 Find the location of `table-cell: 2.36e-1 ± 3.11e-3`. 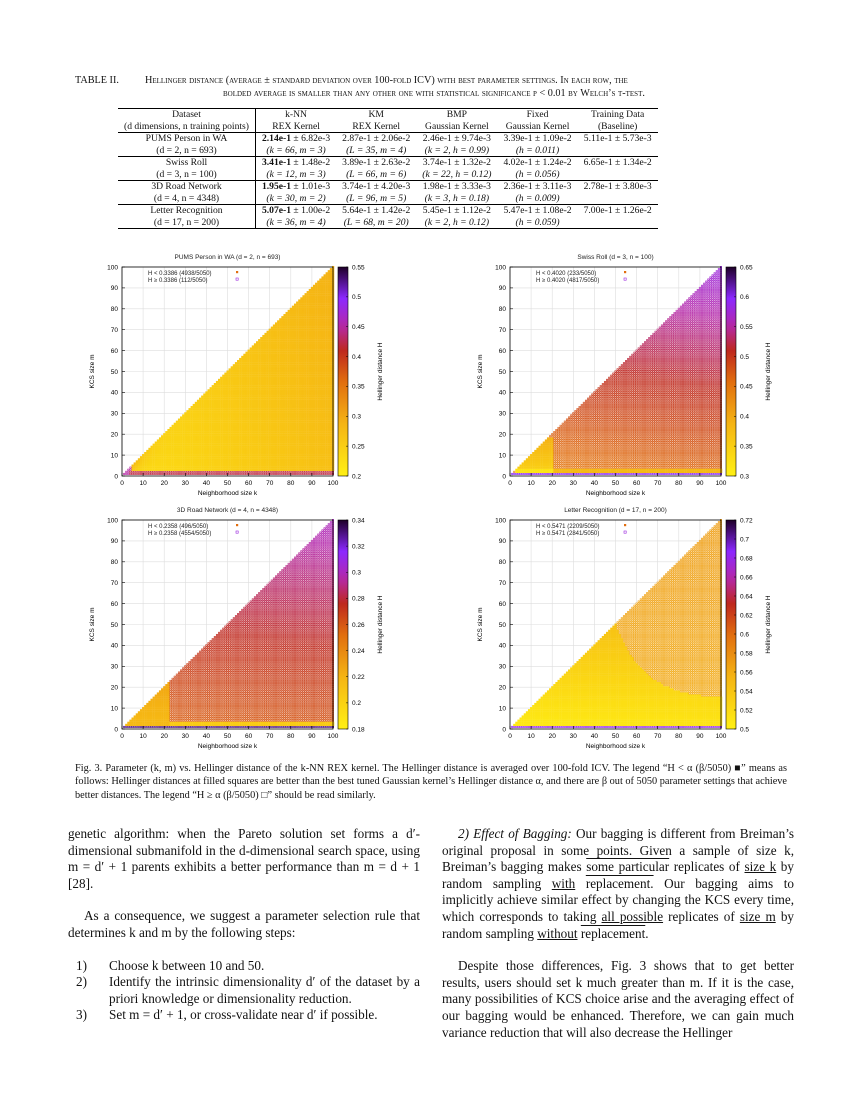

table-cell: 2.36e-1 ± 3.11e-3 is located at coordinates (537, 186).